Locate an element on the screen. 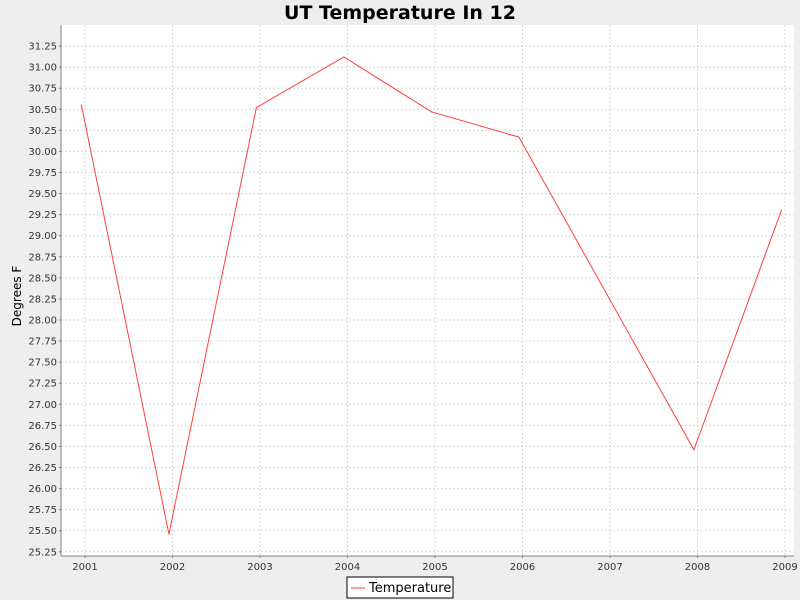  y-tick-label: 26.75 is located at coordinates (42, 426).